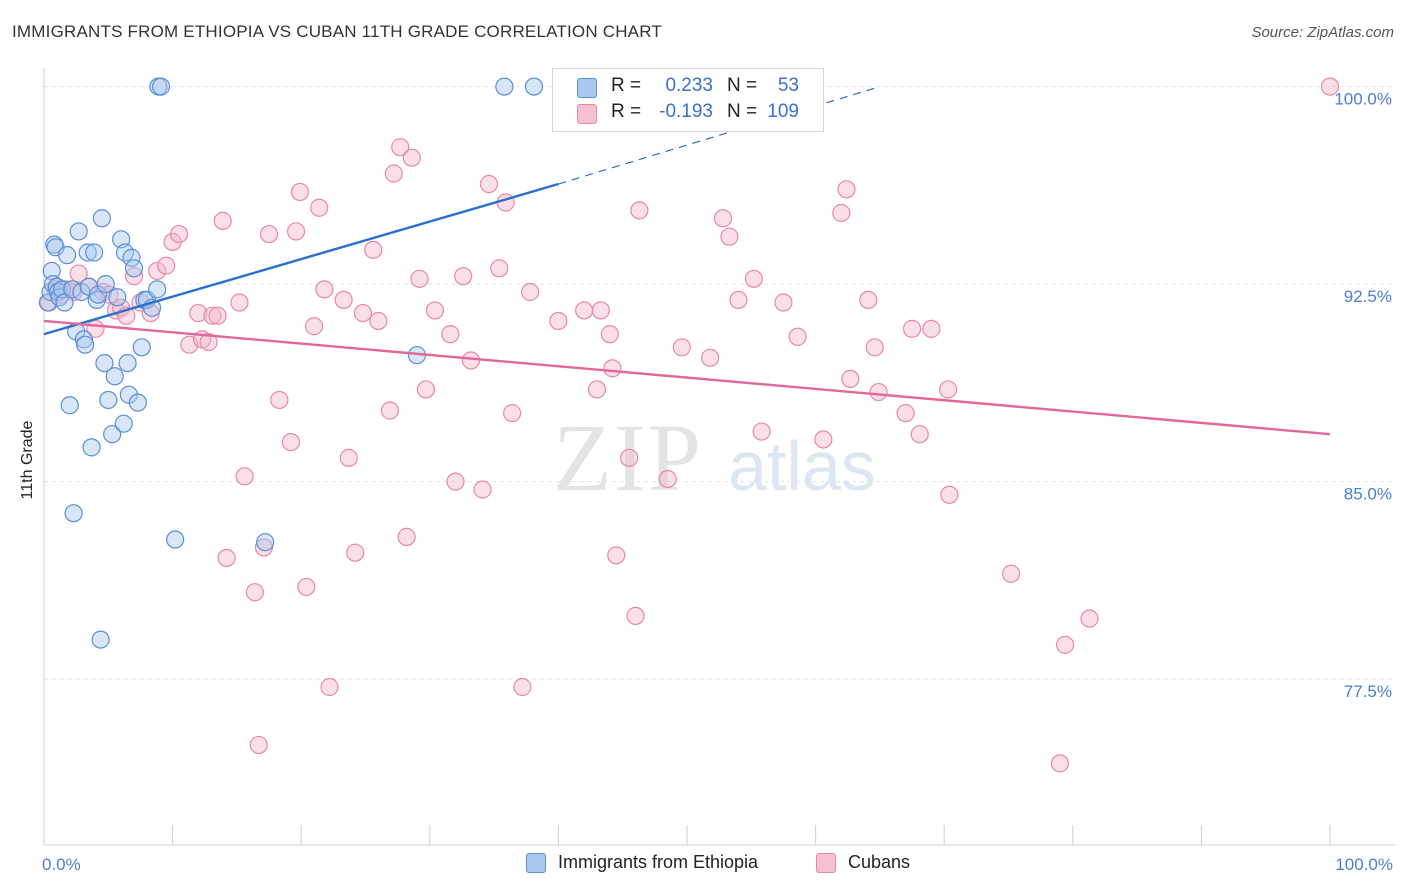  I want to click on legend-n-value: 53, so click(788, 85).